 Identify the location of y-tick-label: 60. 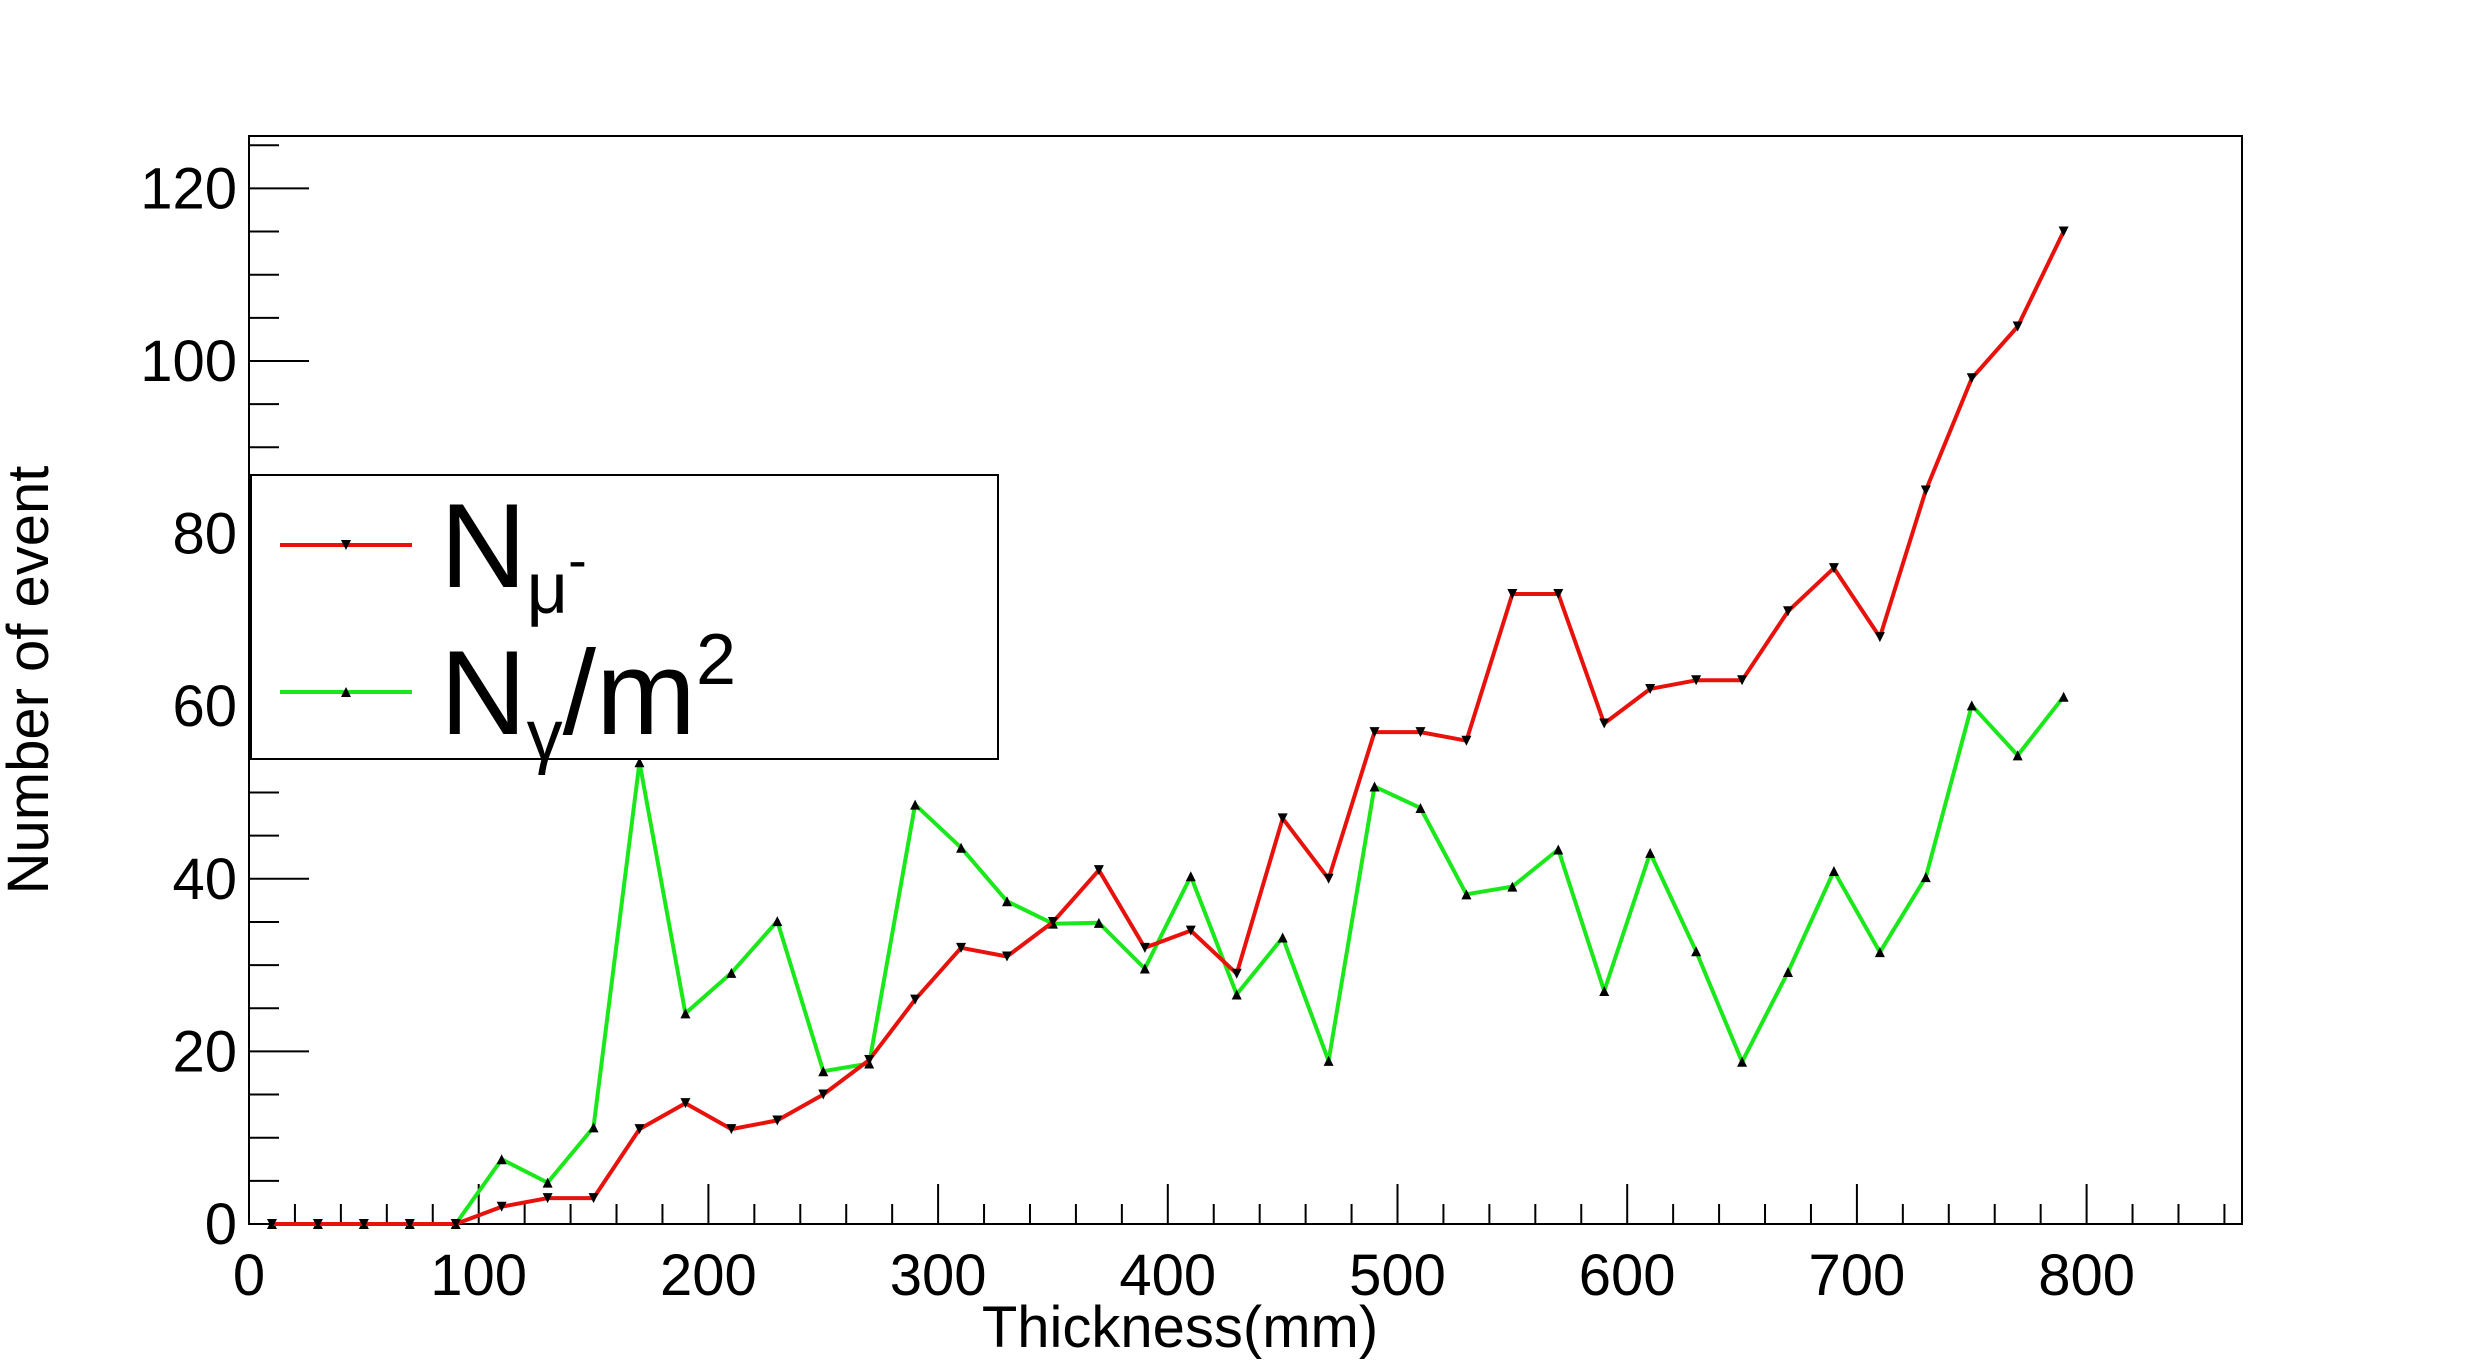
(204, 706).